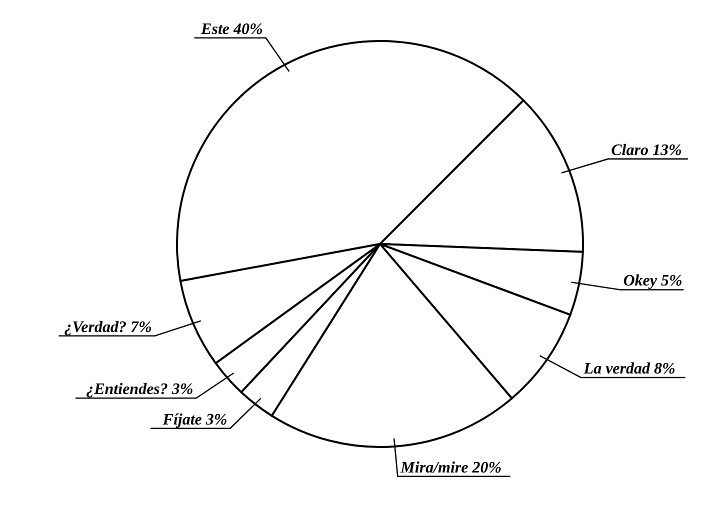  What do you see at coordinates (95, 327) in the screenshot?
I see `slice-label: ¿Verdad?` at bounding box center [95, 327].